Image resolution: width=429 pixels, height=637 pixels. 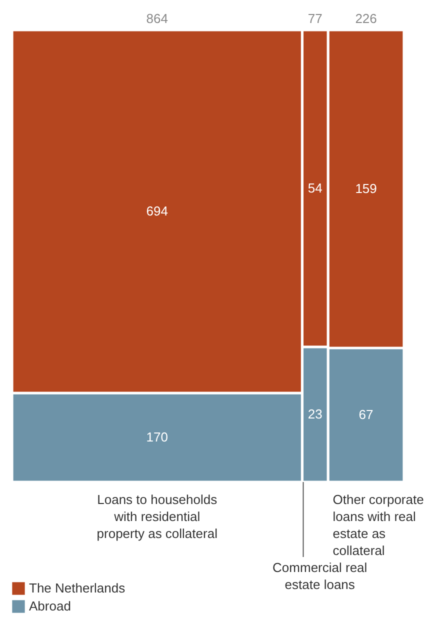 What do you see at coordinates (366, 188) in the screenshot?
I see `data-label: 159` at bounding box center [366, 188].